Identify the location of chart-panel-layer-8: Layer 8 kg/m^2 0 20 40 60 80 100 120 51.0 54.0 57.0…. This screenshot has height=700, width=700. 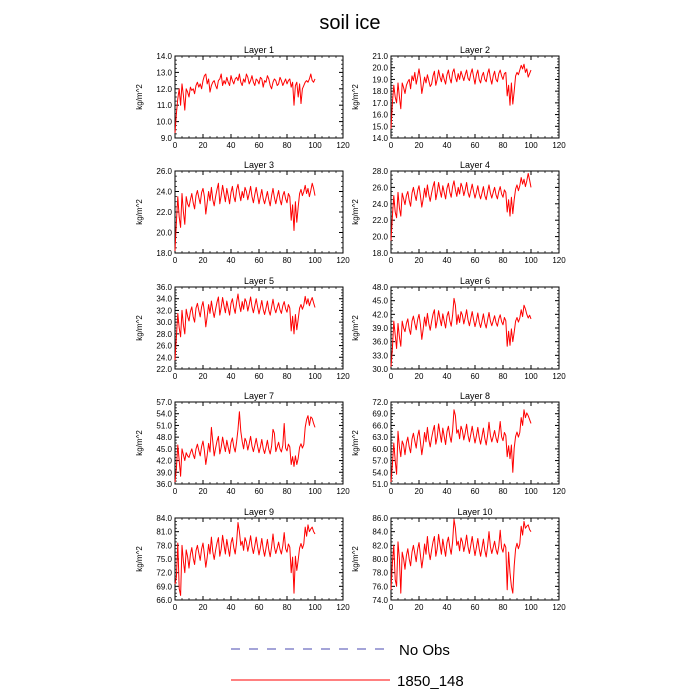
(458, 443).